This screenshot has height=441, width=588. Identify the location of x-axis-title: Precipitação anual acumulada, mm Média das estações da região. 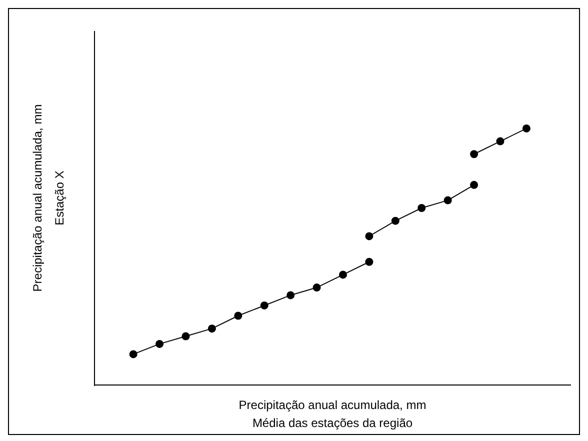
(333, 414).